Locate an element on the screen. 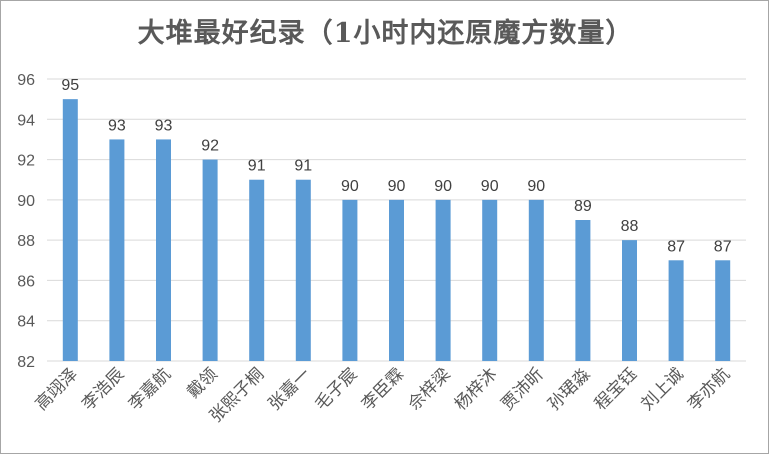 The width and height of the screenshot is (769, 455). y-tick-label: 84 is located at coordinates (26, 322).